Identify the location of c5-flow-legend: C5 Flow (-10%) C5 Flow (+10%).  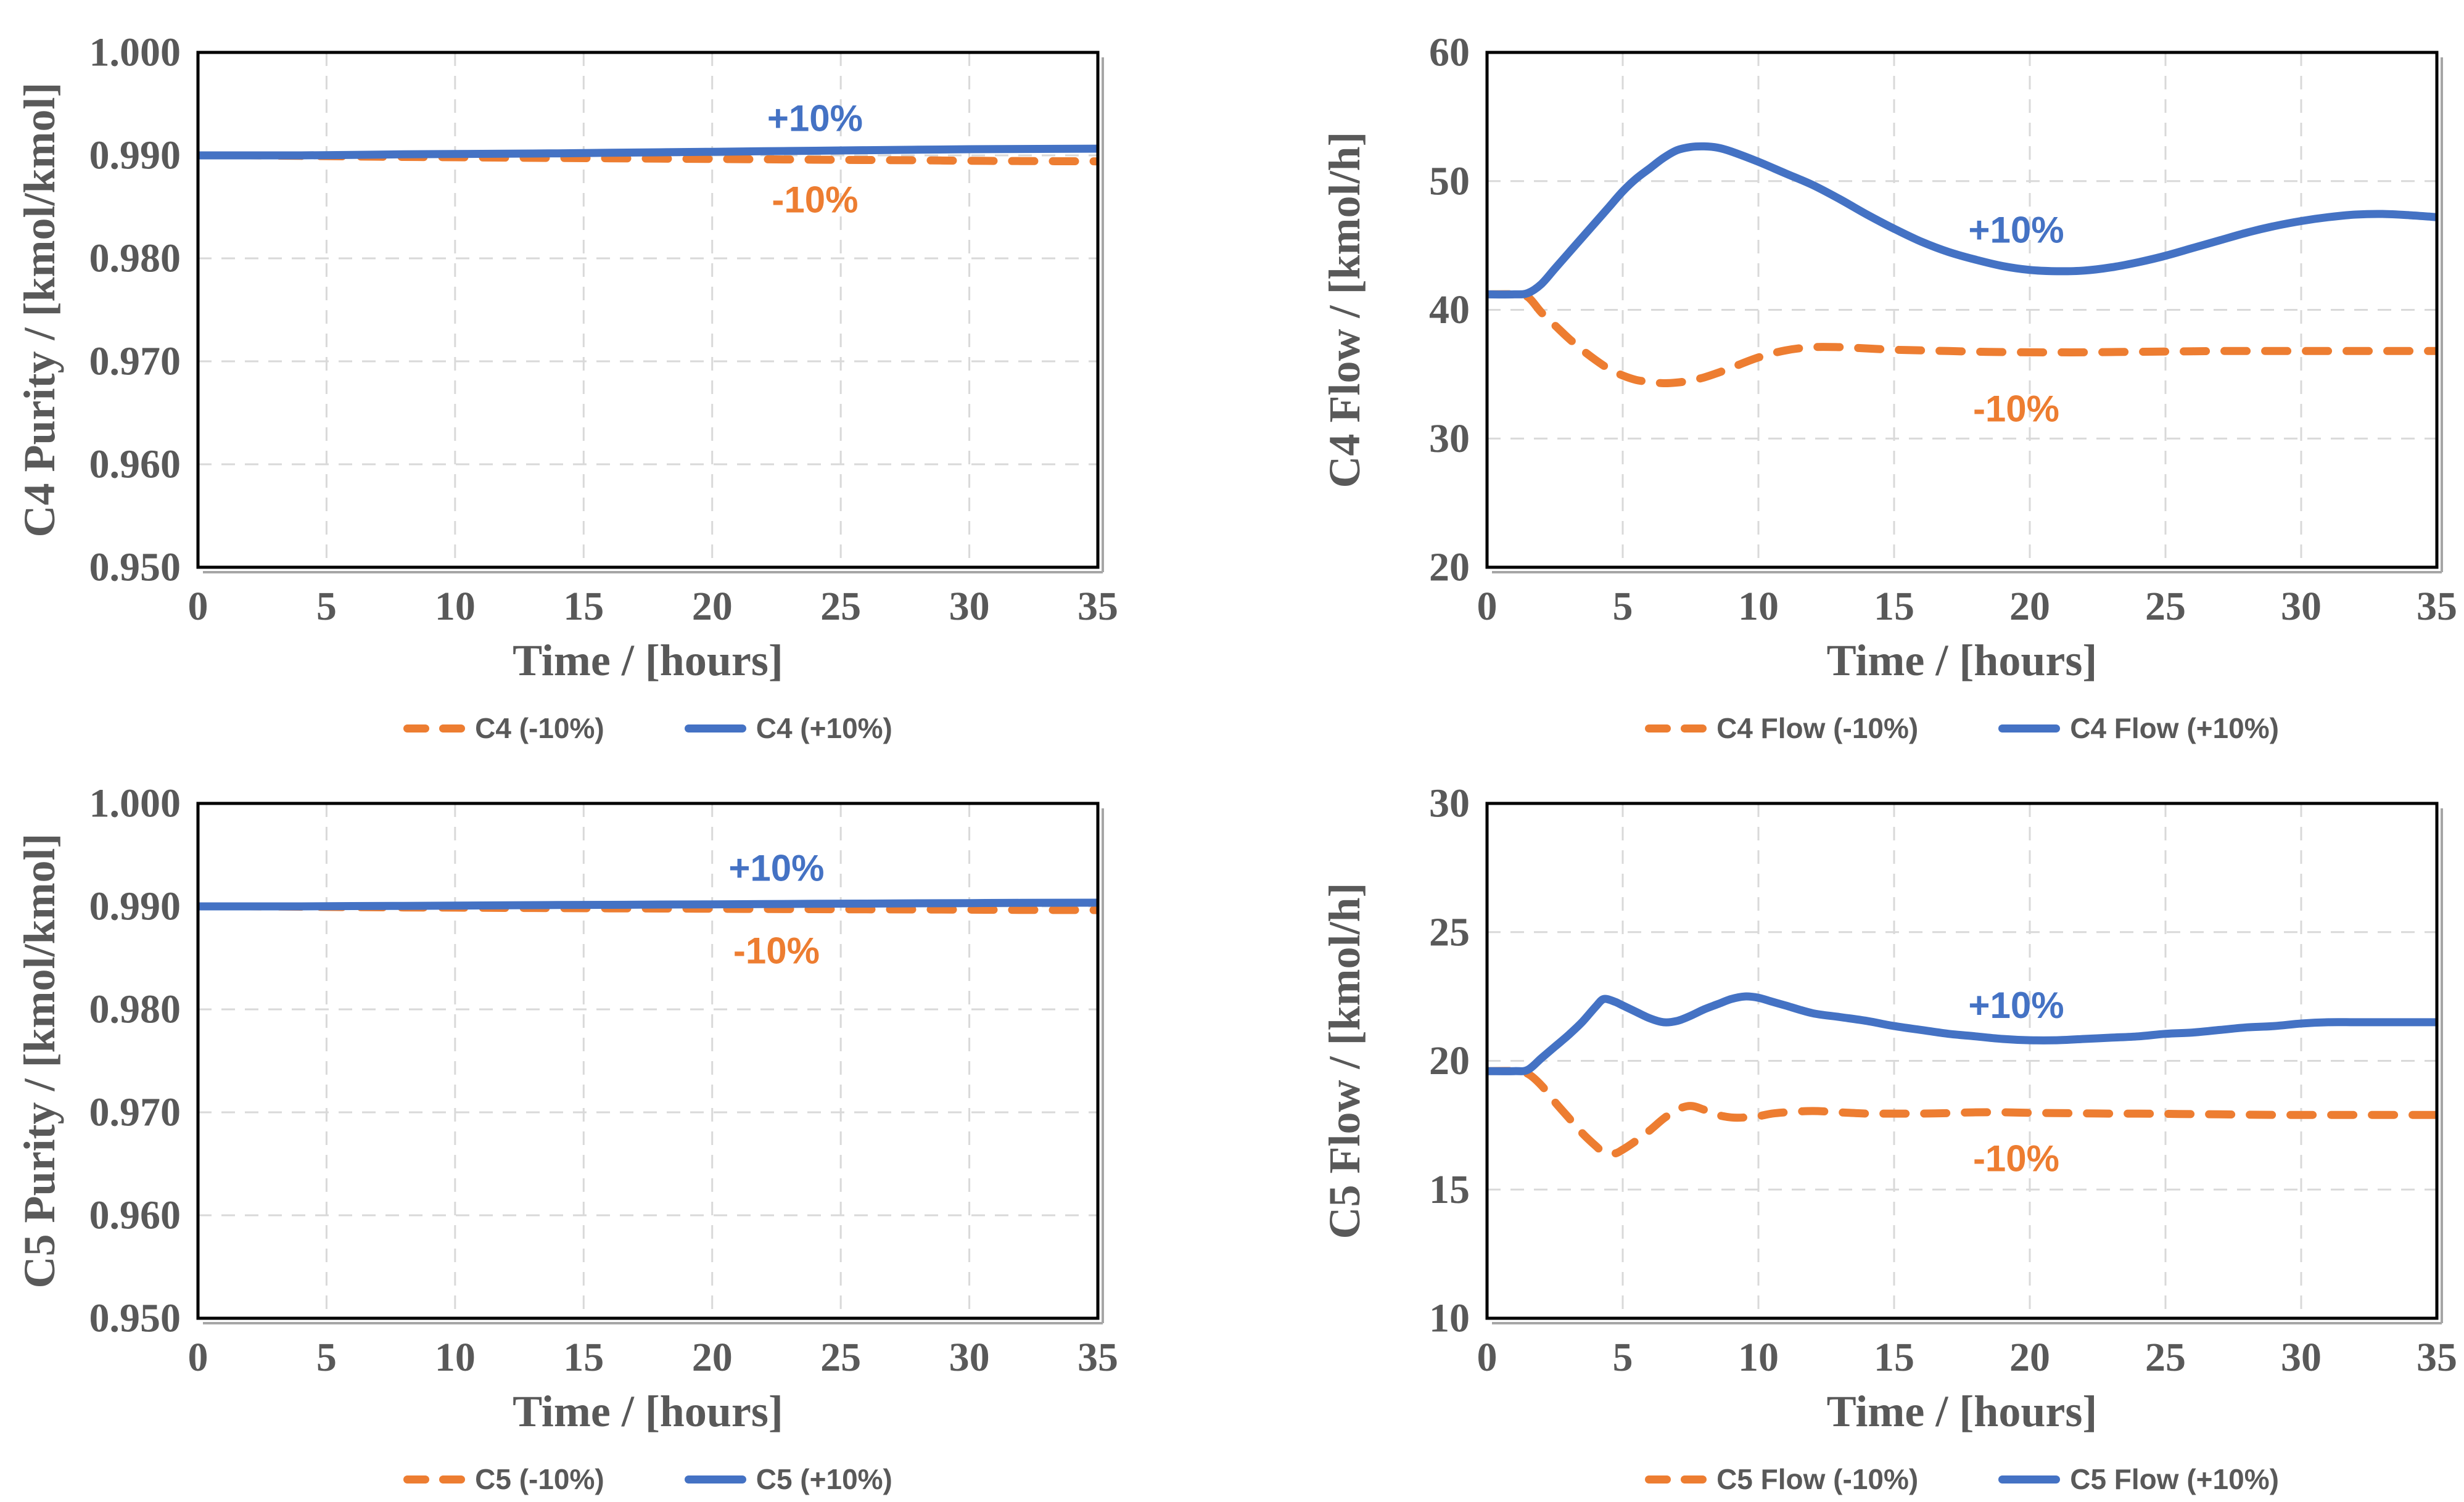
(1962, 1479).